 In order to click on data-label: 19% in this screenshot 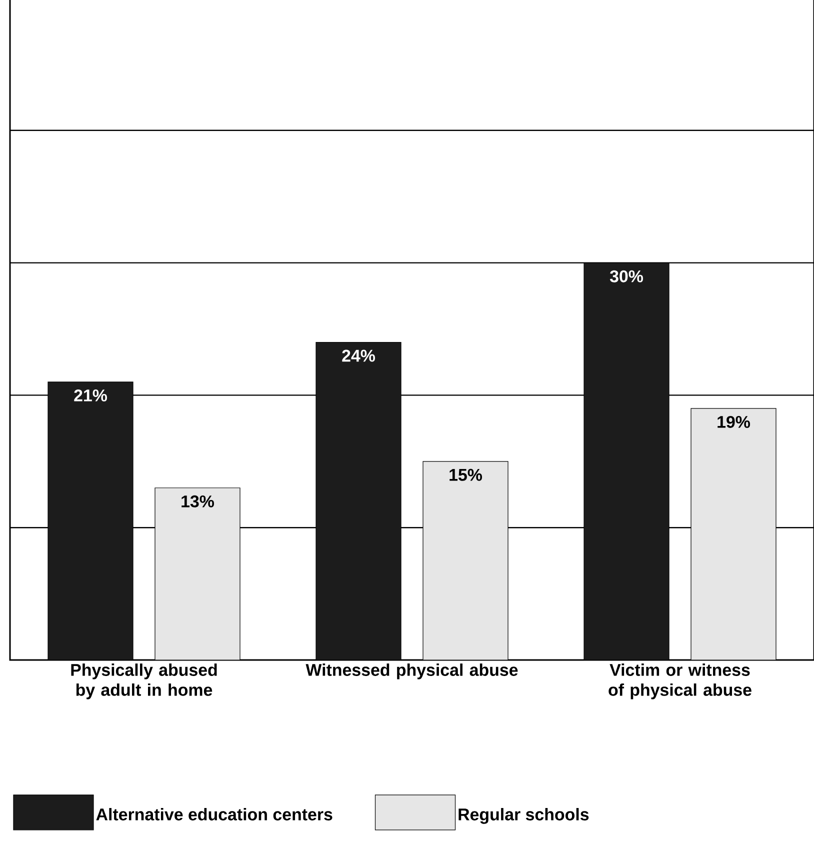, I will do `click(734, 422)`.